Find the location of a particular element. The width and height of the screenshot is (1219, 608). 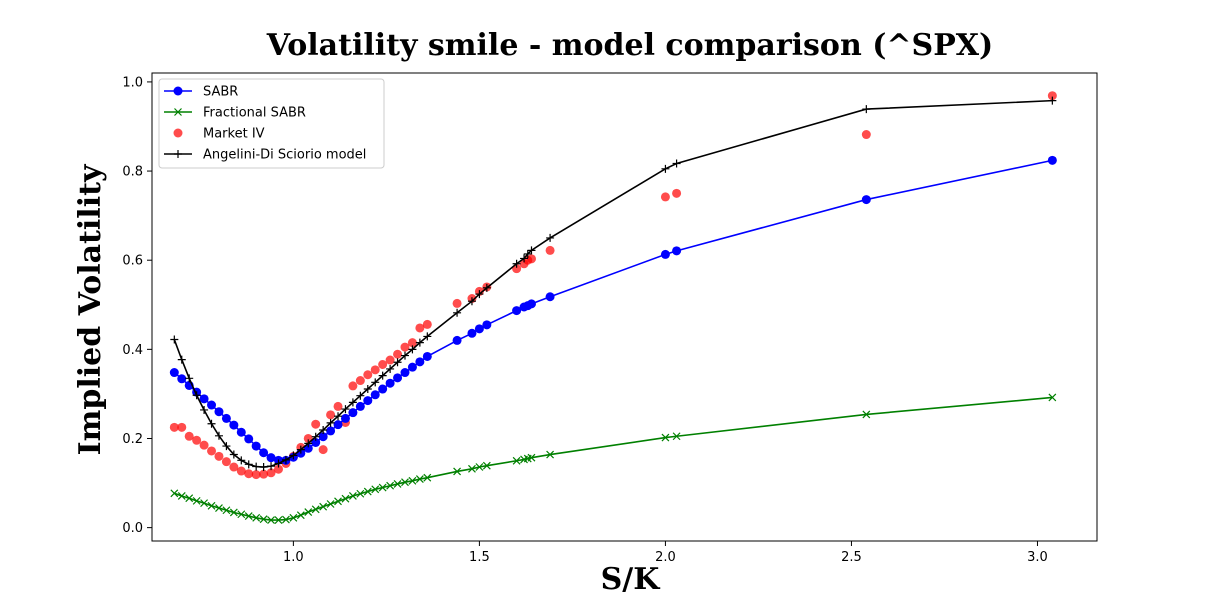

legend-label: Angelini-Di Sciorio model is located at coordinates (284, 155).